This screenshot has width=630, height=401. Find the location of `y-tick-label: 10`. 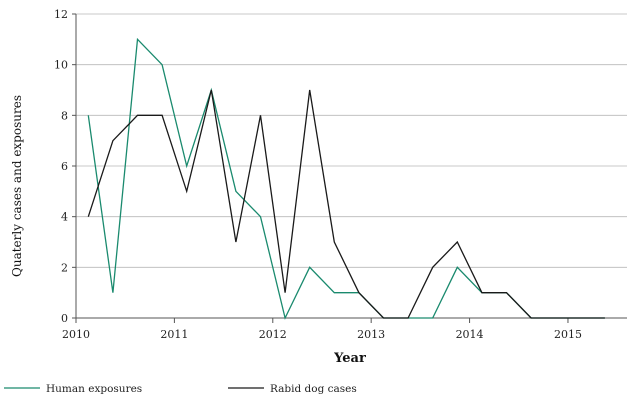

y-tick-label: 10 is located at coordinates (61, 65).